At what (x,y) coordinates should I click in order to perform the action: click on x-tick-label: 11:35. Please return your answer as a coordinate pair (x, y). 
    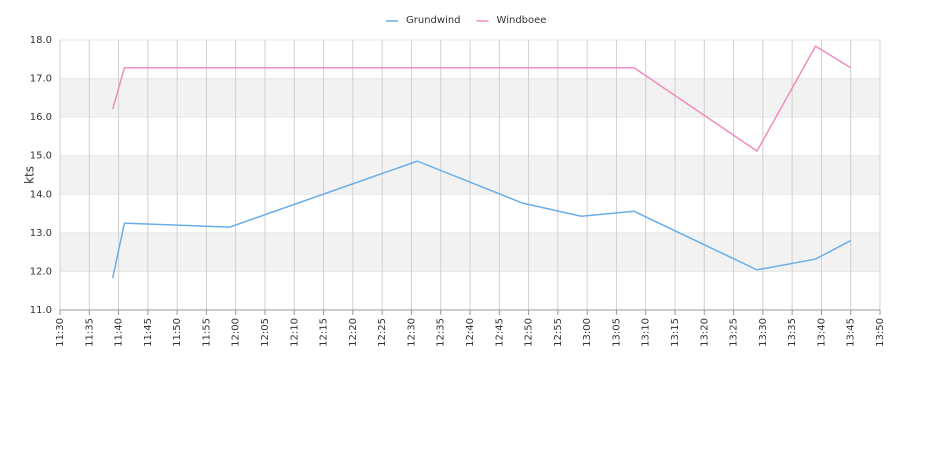
    Looking at the image, I should click on (89, 332).